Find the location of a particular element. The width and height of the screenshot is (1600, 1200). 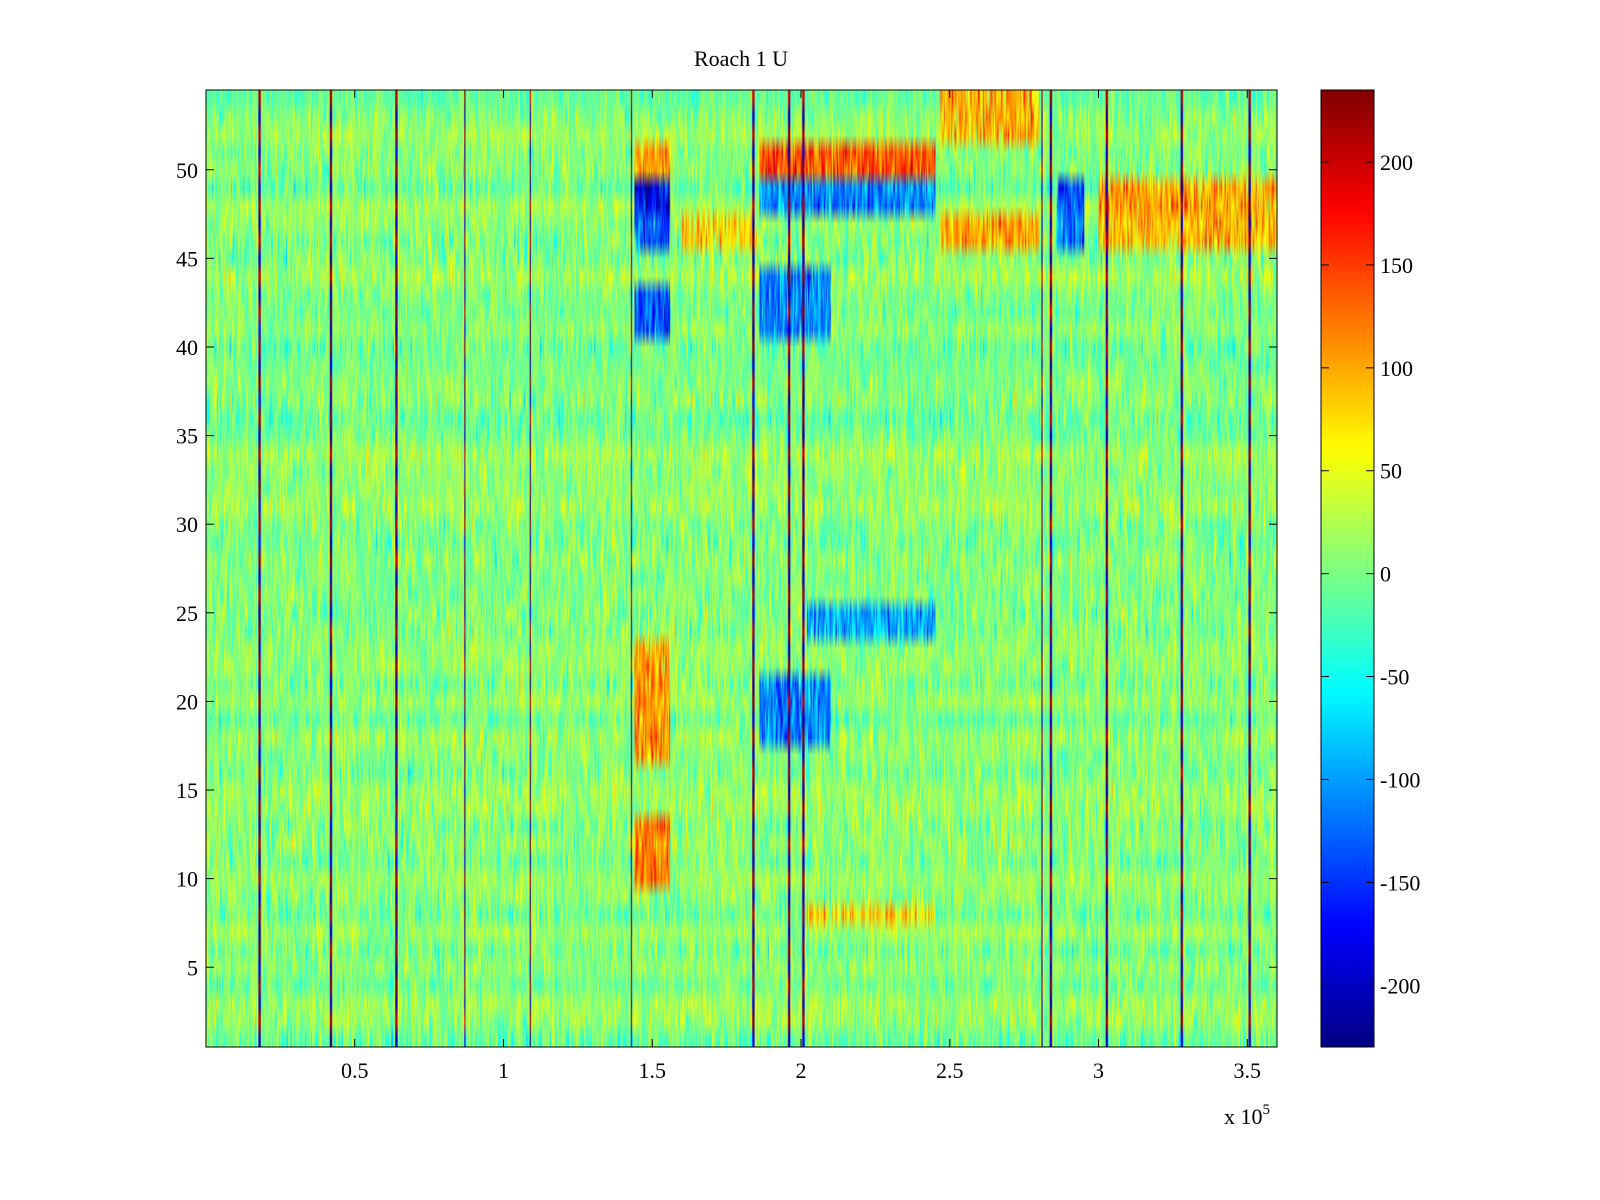

y-tick-label: 25 is located at coordinates (187, 613).